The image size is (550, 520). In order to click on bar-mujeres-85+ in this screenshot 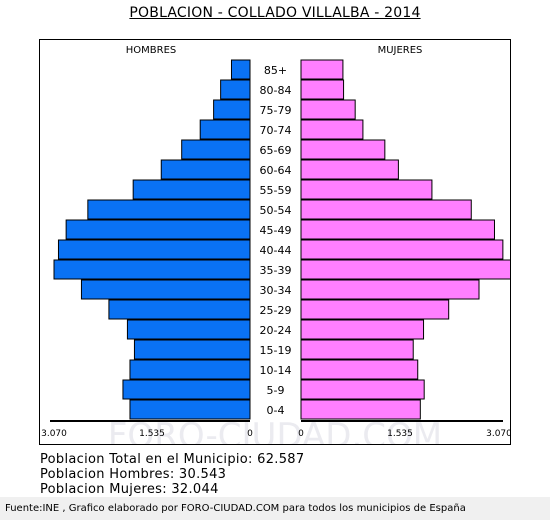, I will do `click(322, 69)`.